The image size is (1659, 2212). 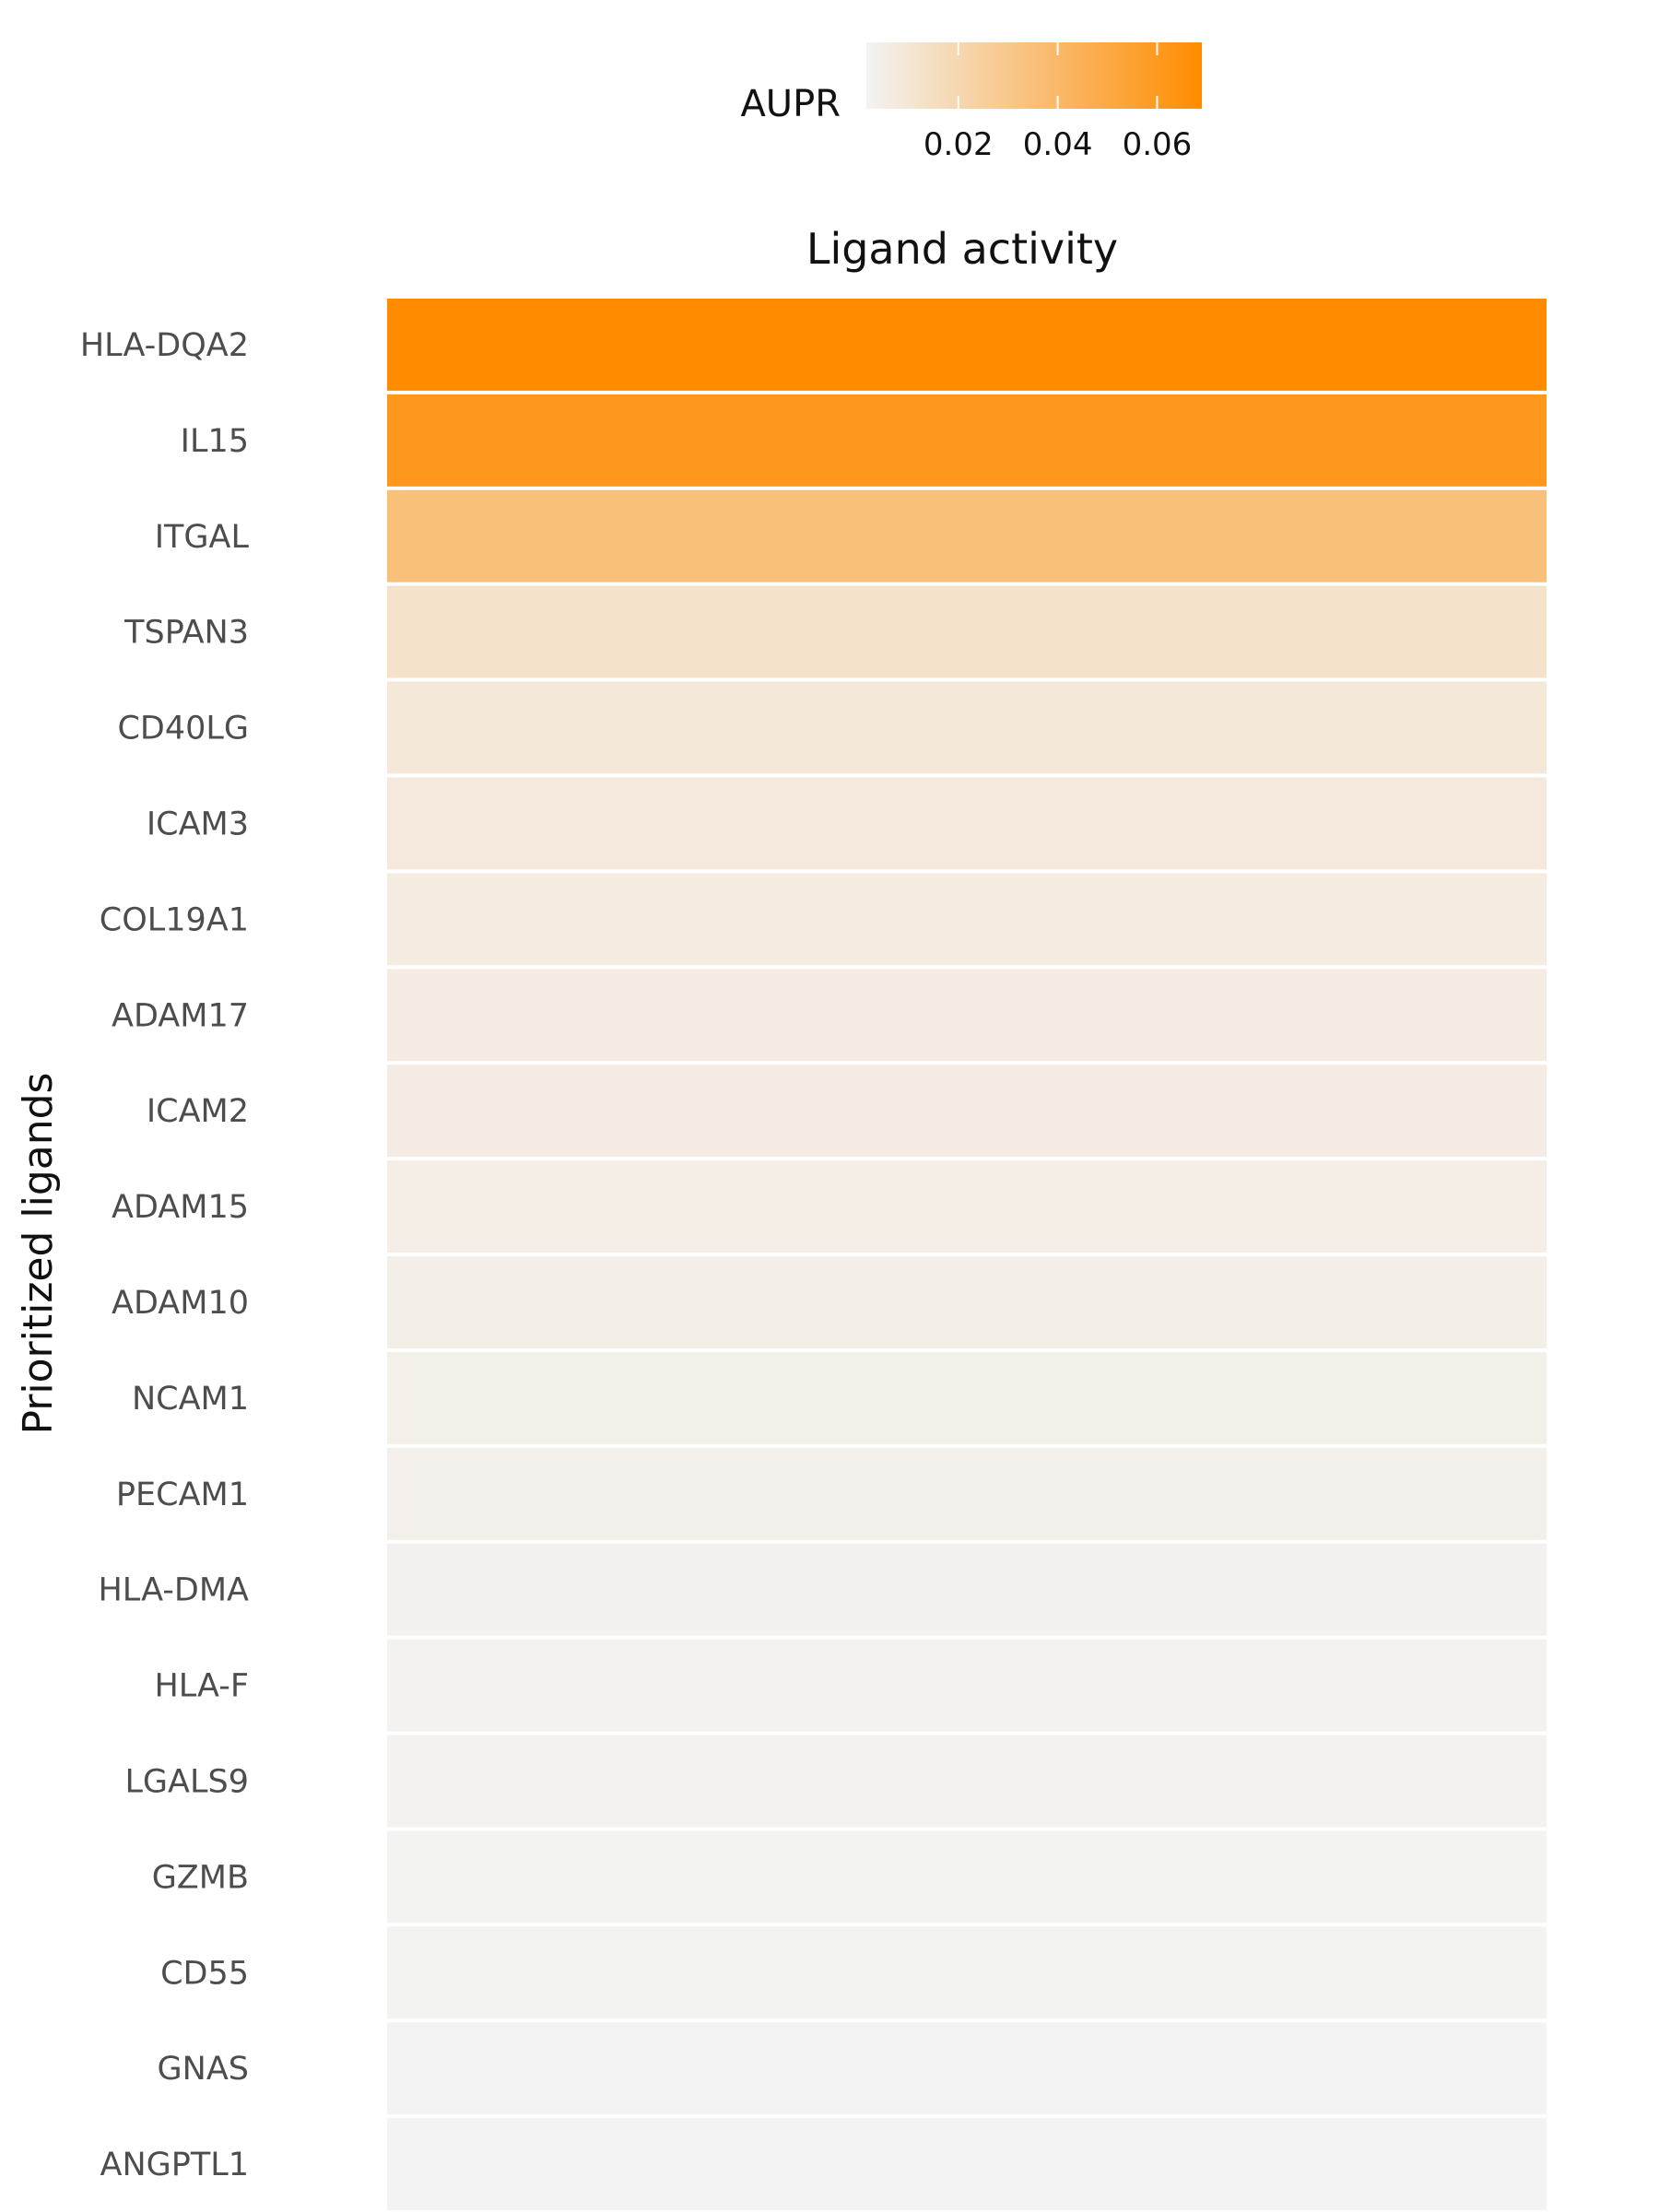 I want to click on row-label: GNAS, so click(x=203, y=2069).